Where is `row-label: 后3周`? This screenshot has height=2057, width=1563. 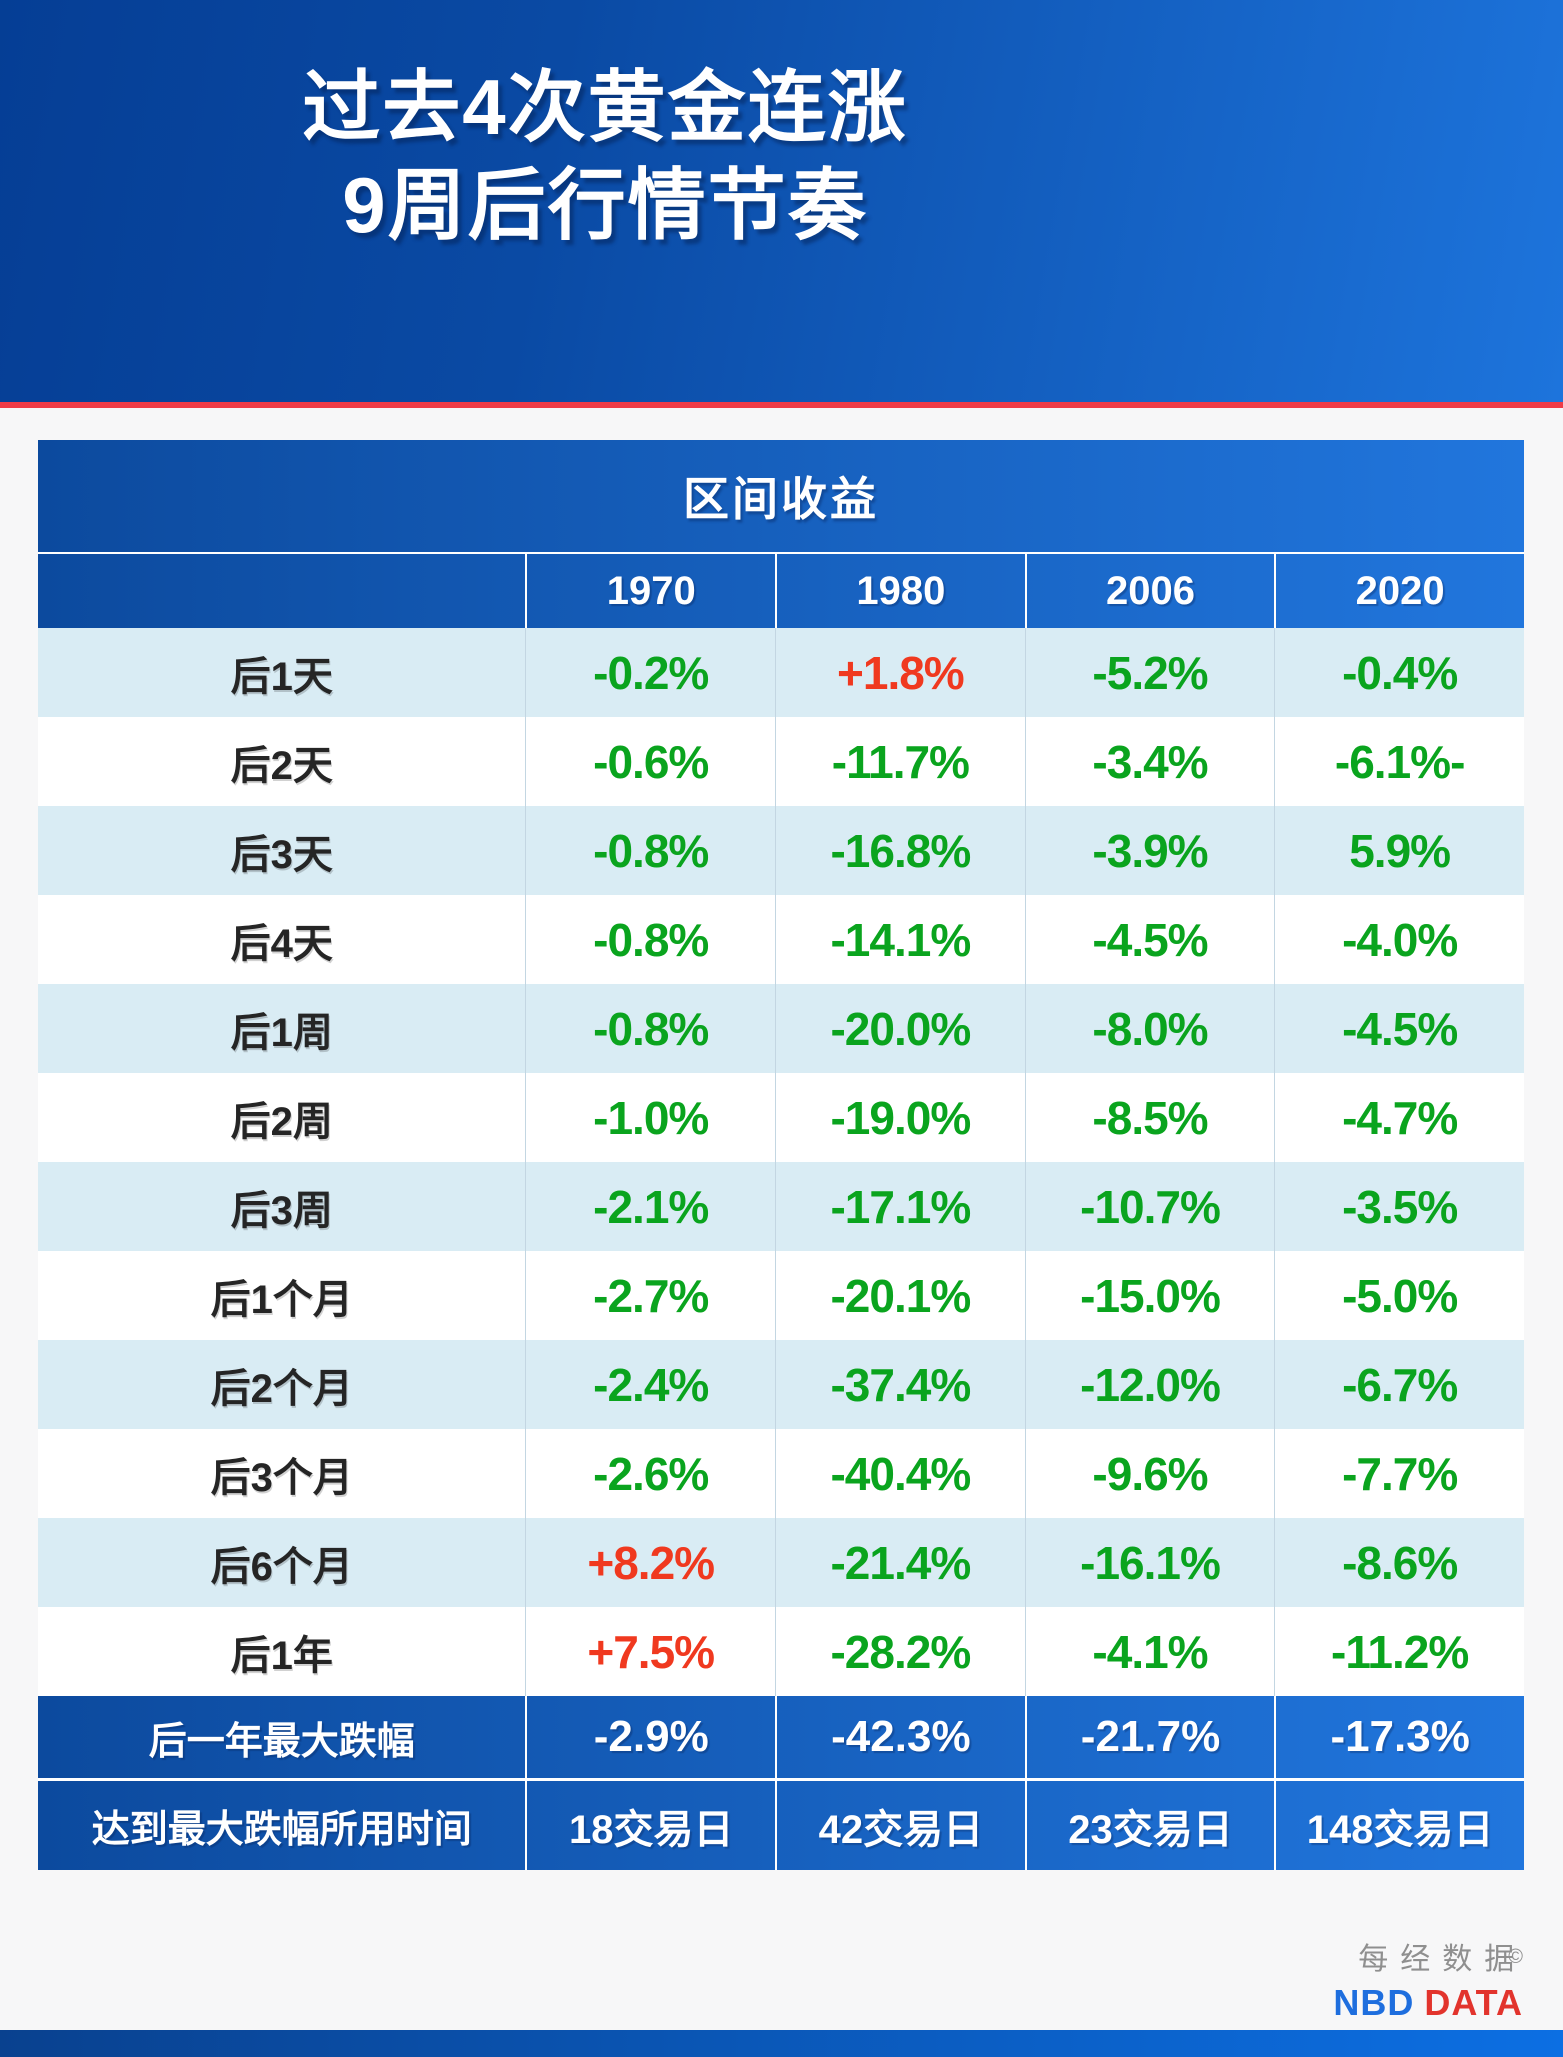
row-label: 后3周 is located at coordinates (281, 1210).